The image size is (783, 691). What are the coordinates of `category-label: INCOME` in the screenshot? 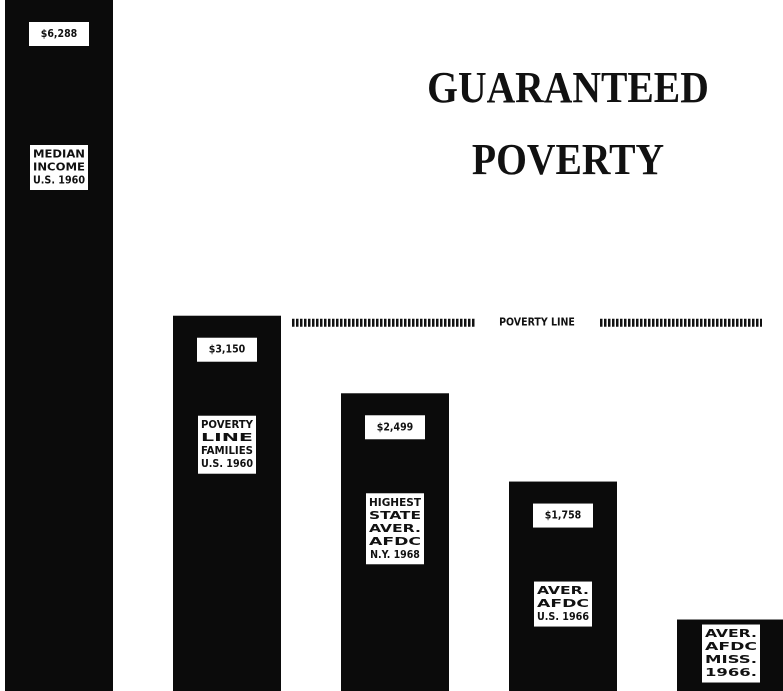 It's located at (59, 168).